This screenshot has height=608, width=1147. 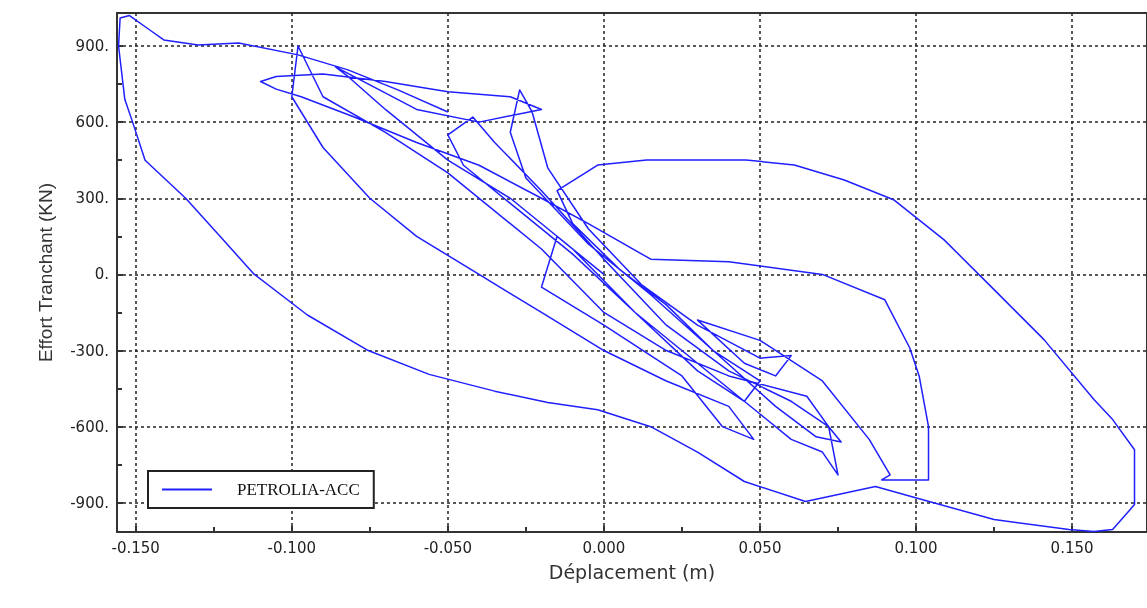 What do you see at coordinates (92, 45) in the screenshot?
I see `y-tick-label: 900.` at bounding box center [92, 45].